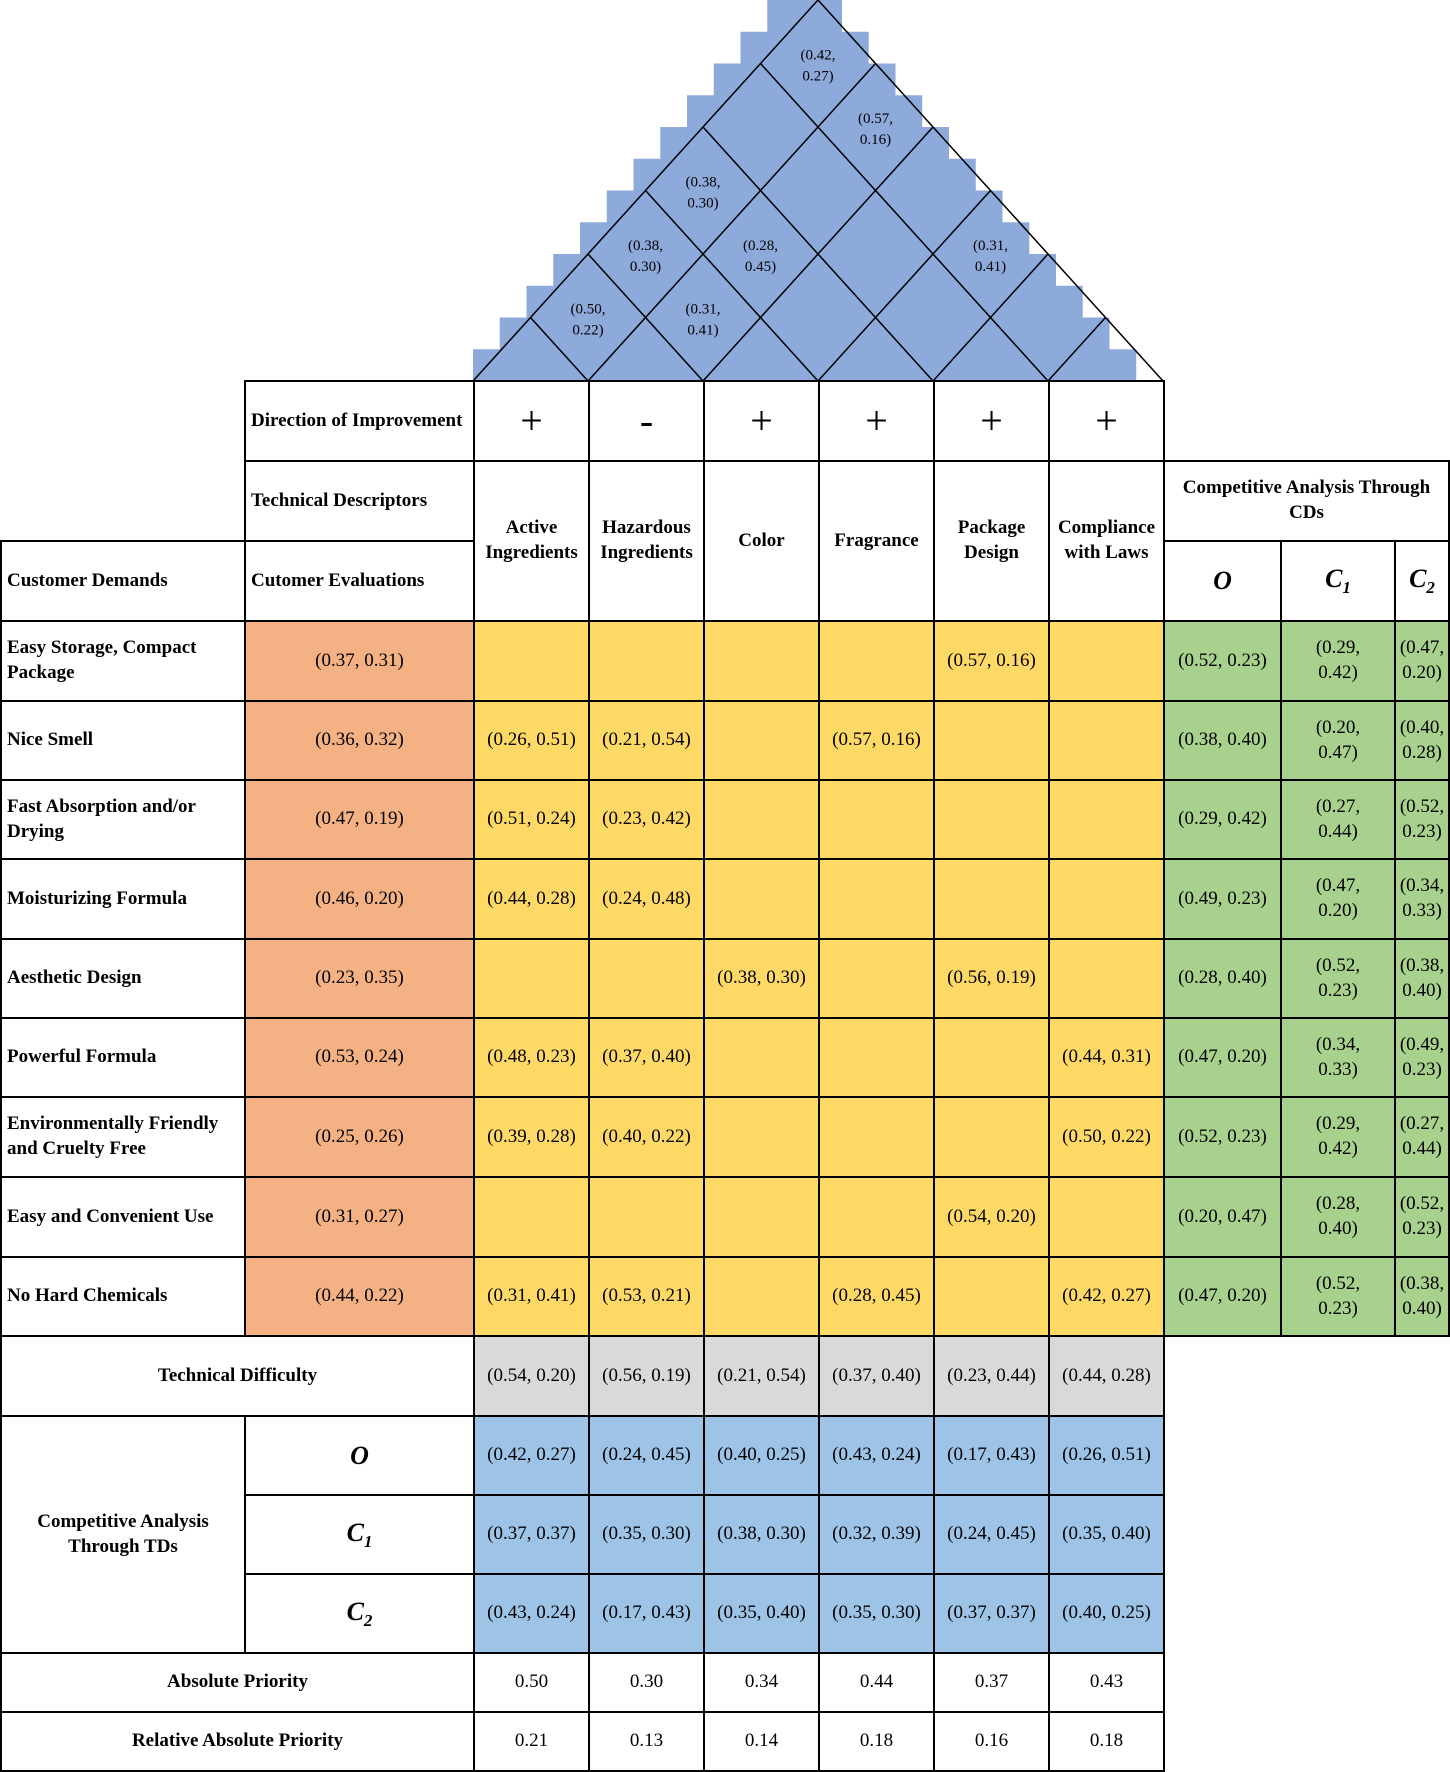  I want to click on technical-descriptor-header: Compliance with Laws, so click(1106, 541).